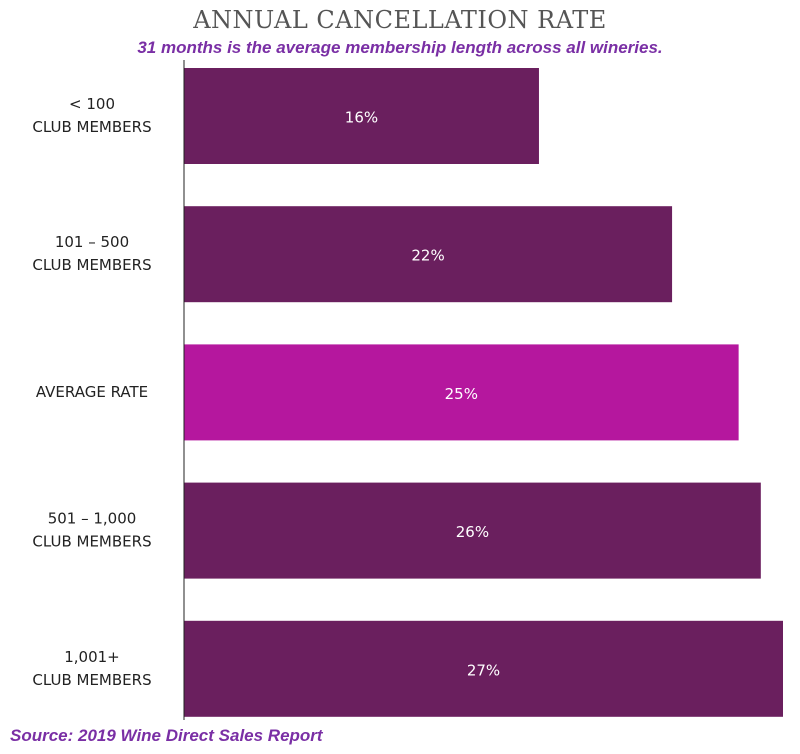 This screenshot has height=754, width=800. What do you see at coordinates (91, 530) in the screenshot?
I see `category-label-3: 501 – 1,000 CLUB MEMBERS` at bounding box center [91, 530].